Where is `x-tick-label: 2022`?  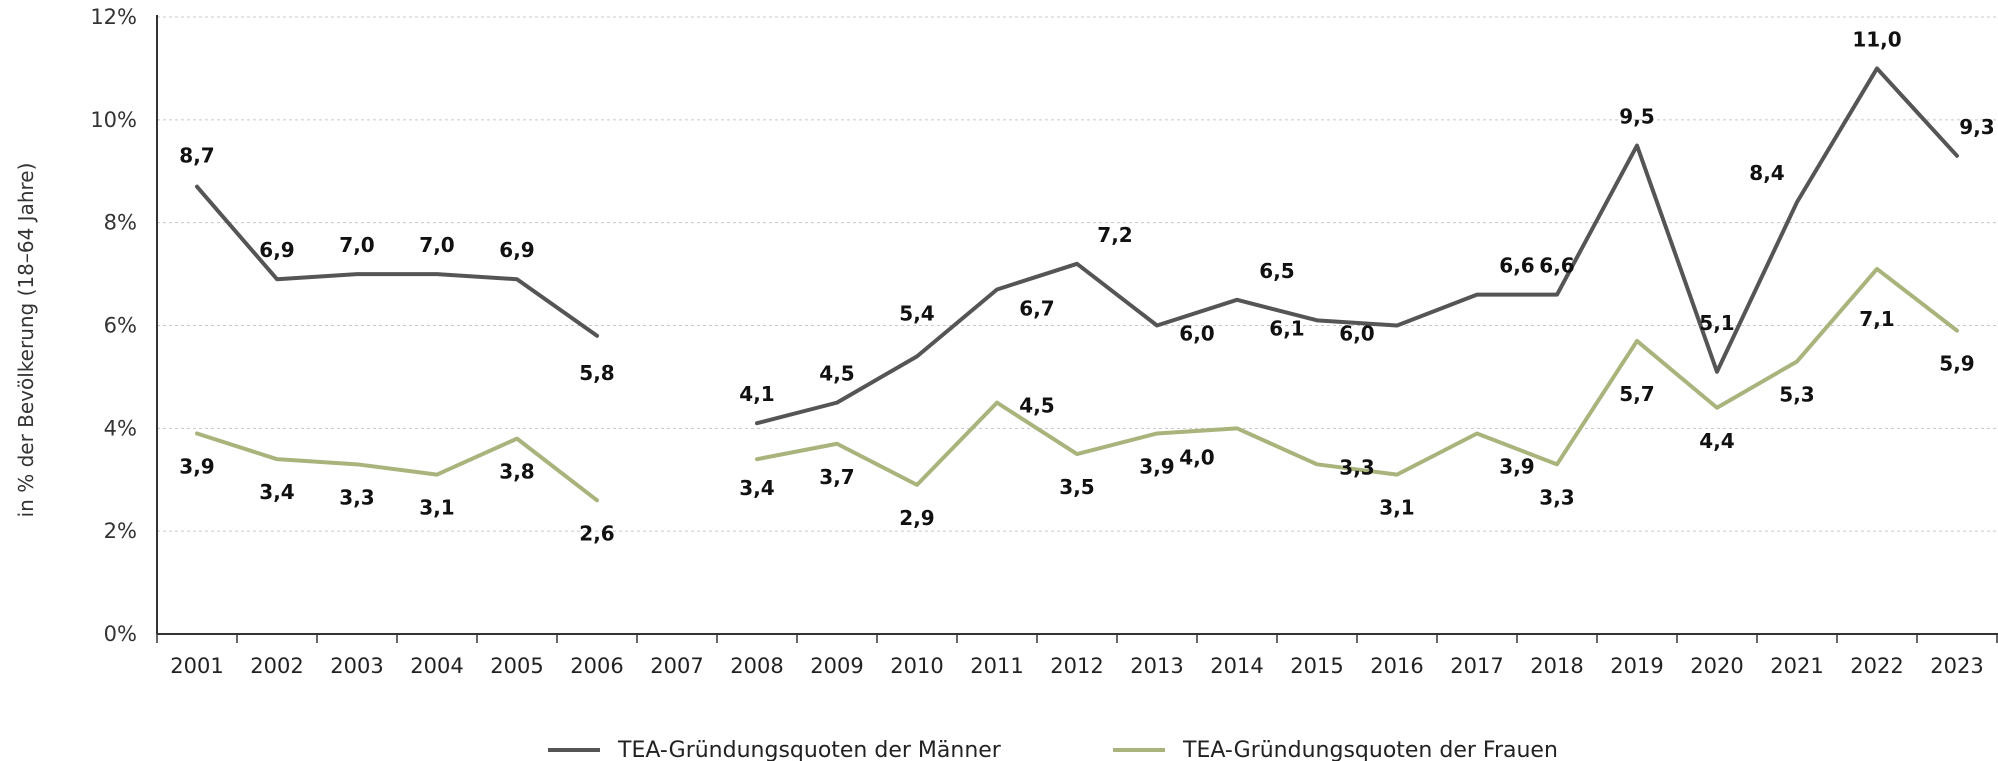 x-tick-label: 2022 is located at coordinates (1876, 666).